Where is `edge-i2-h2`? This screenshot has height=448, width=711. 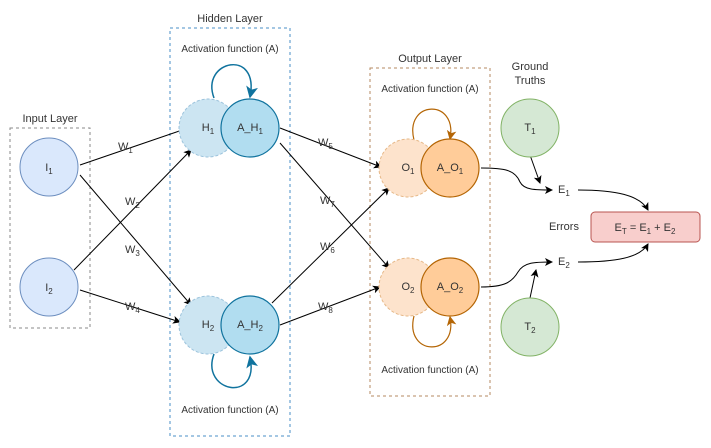 edge-i2-h2 is located at coordinates (130, 306).